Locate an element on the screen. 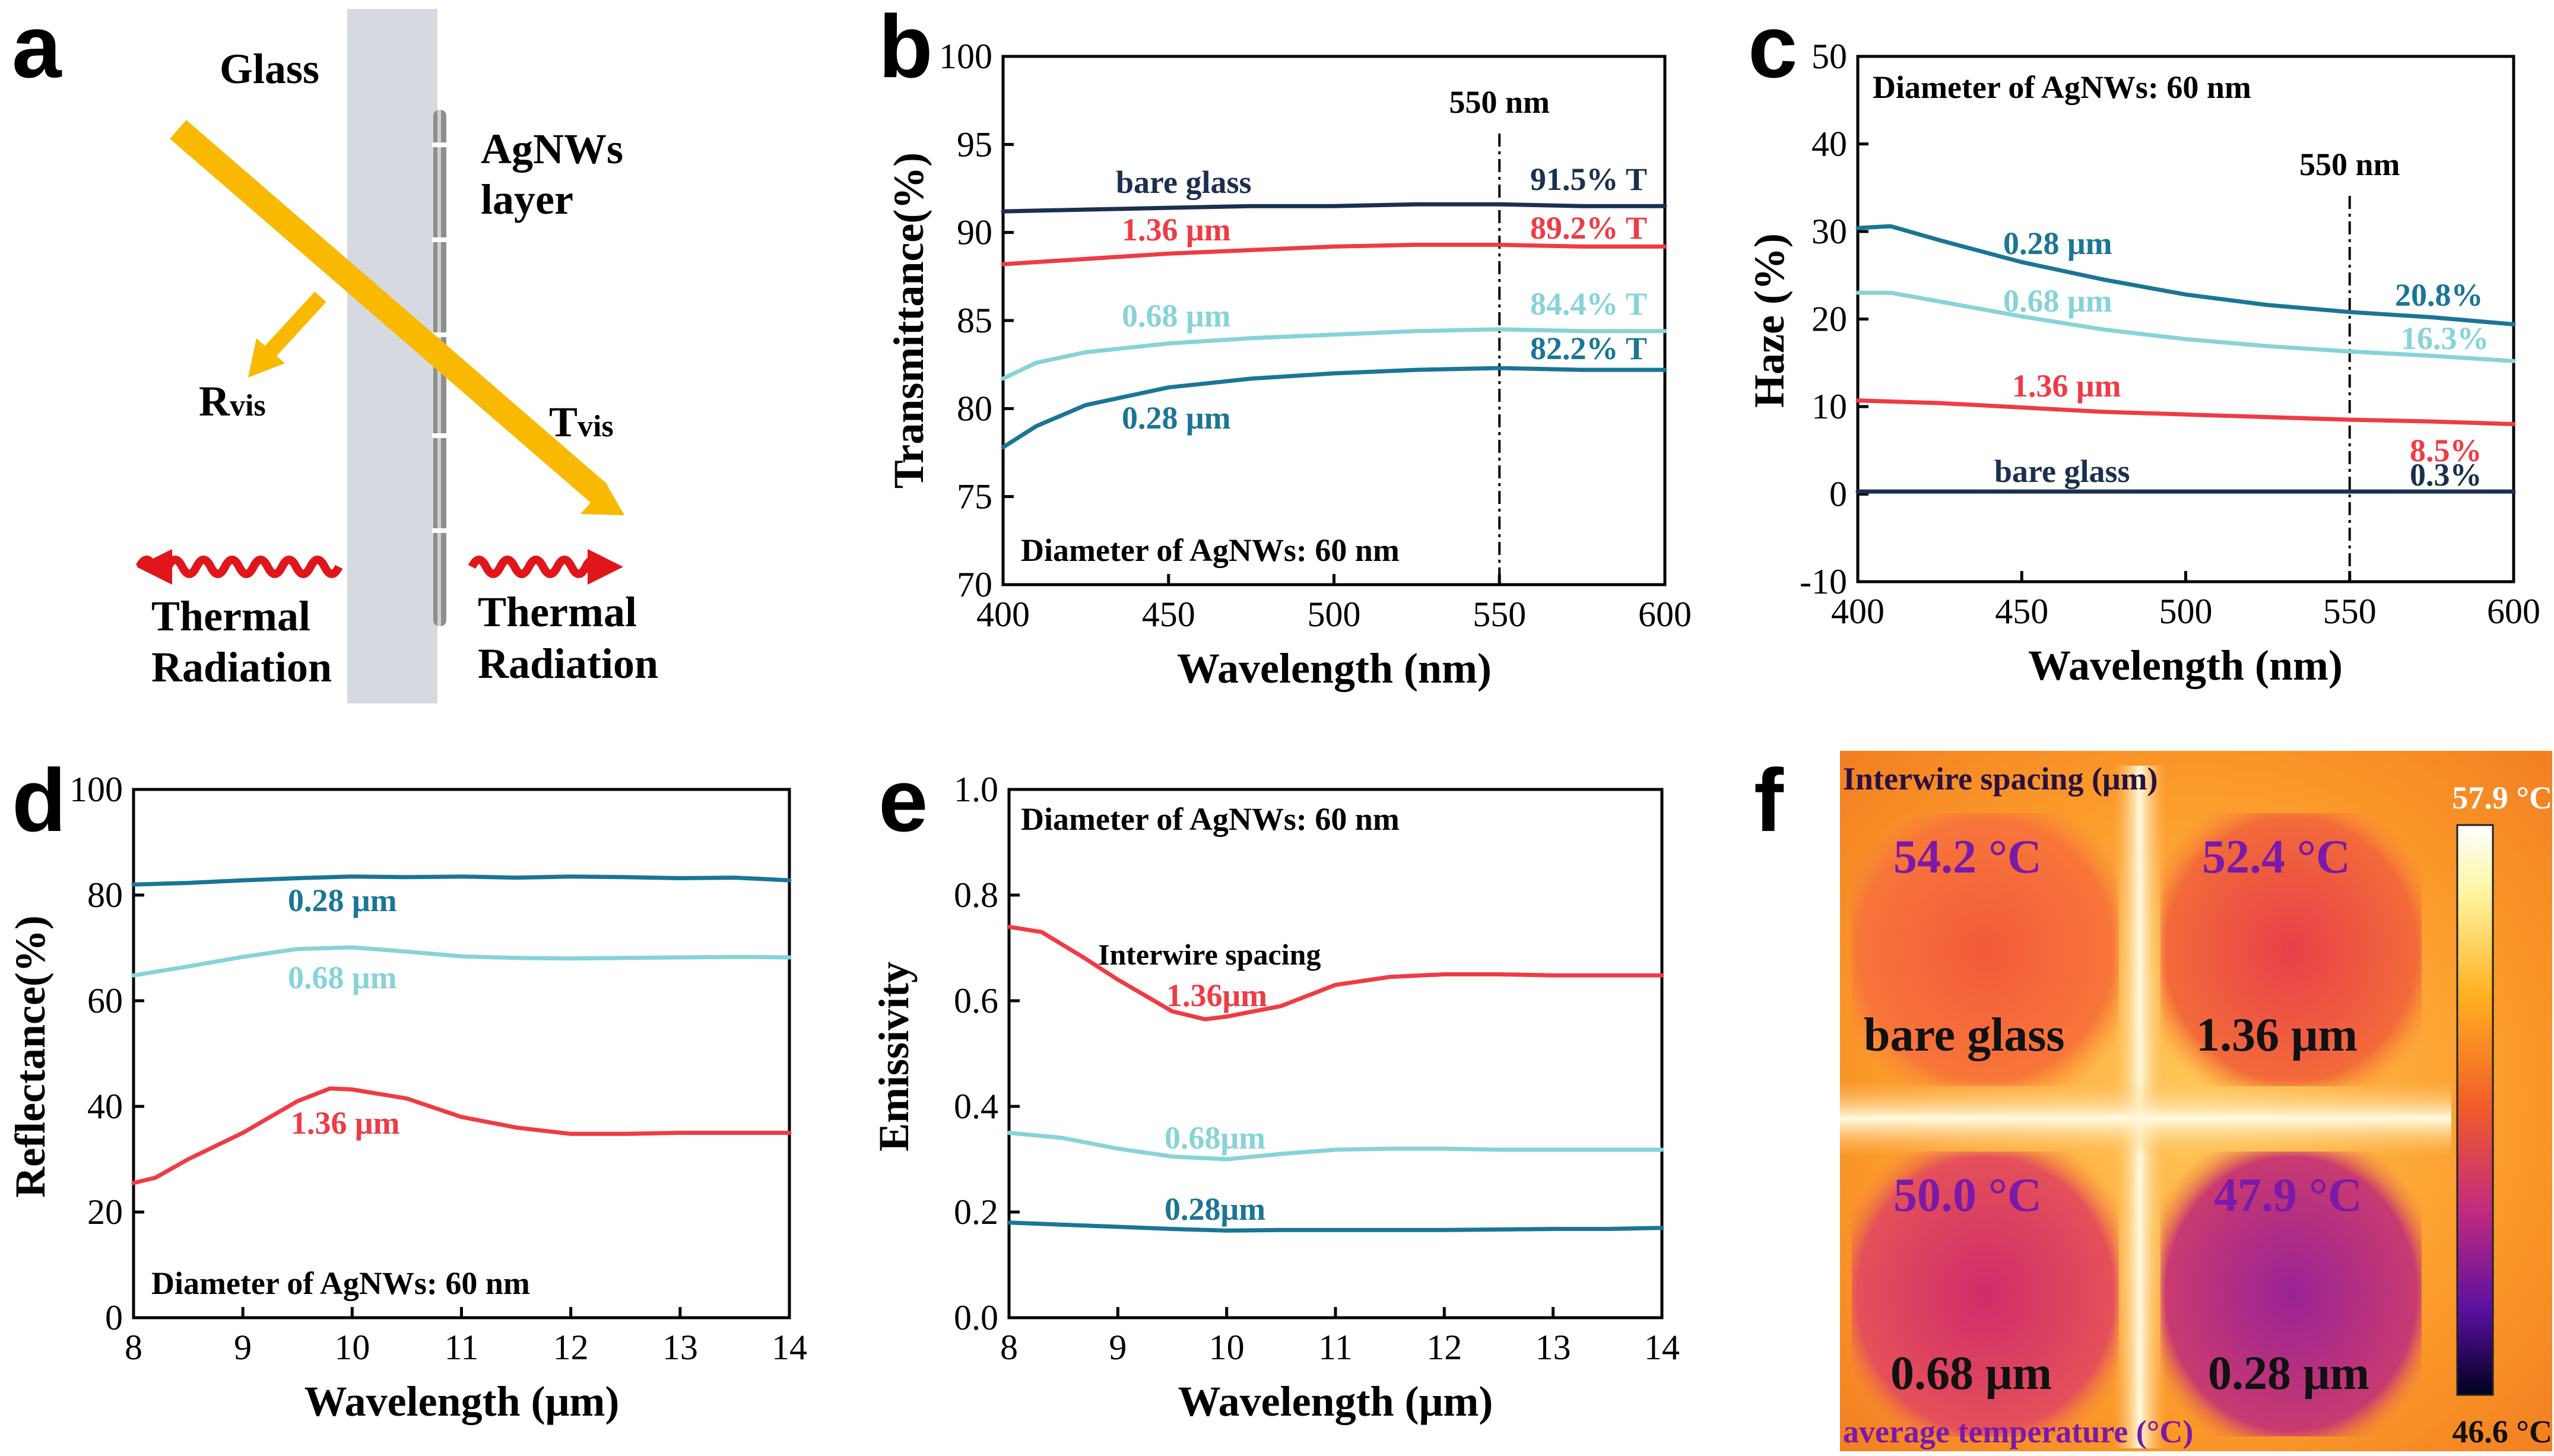  y-tick-label: 70 is located at coordinates (974, 584).